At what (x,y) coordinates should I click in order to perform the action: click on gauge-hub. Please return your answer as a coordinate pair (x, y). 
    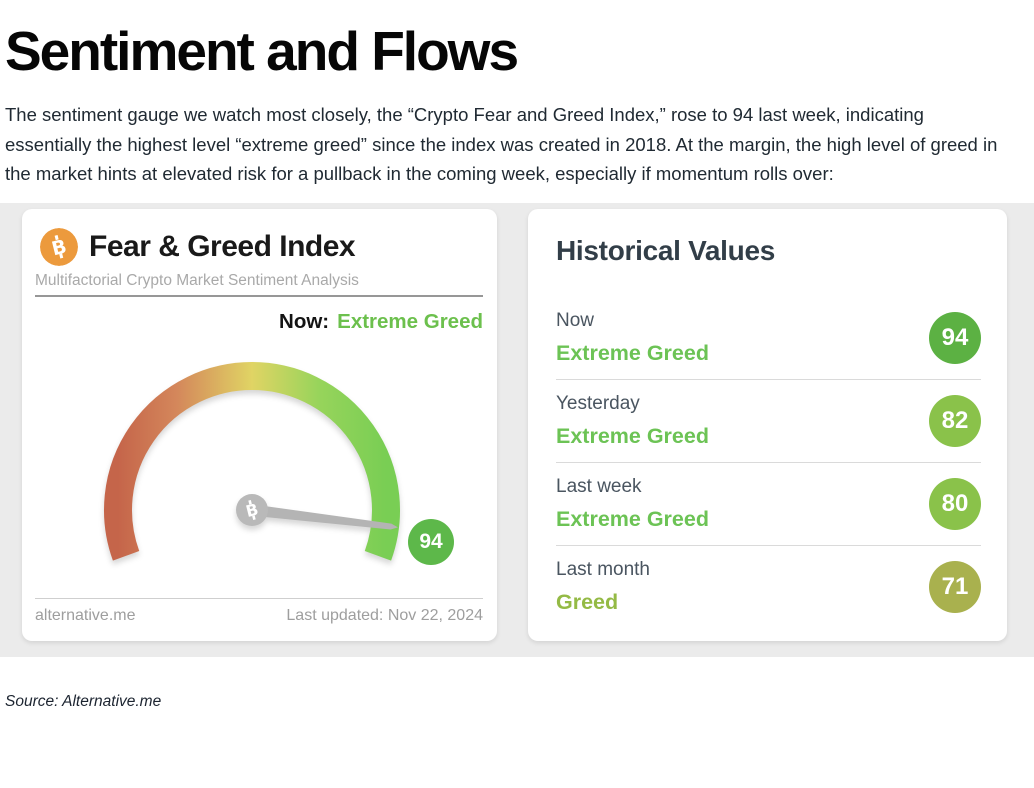
    Looking at the image, I should click on (252, 509).